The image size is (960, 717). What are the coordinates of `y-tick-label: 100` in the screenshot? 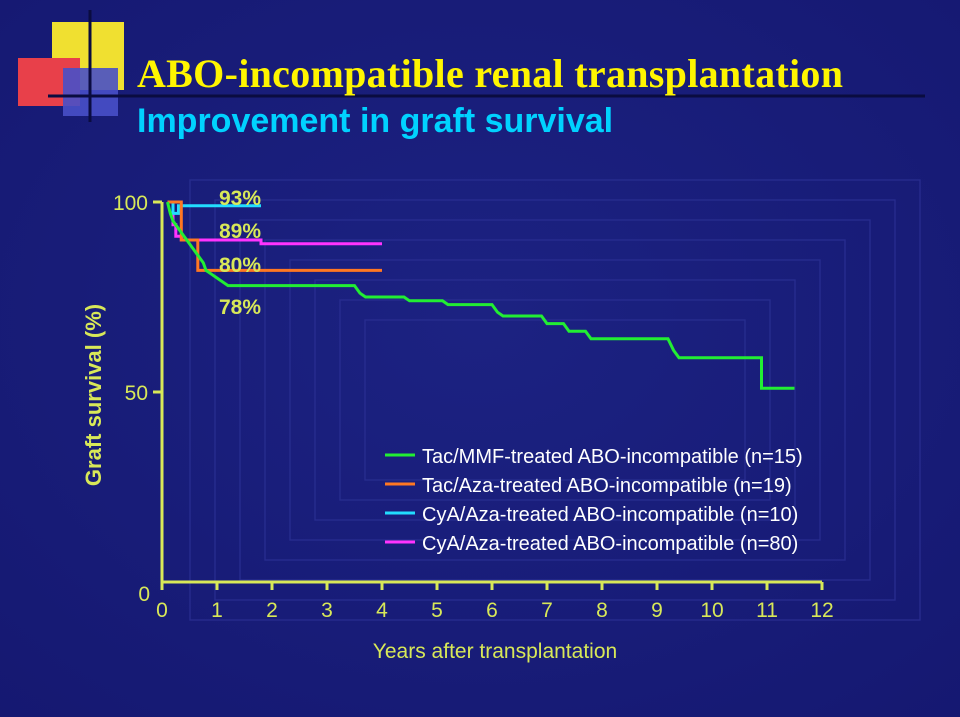 It's located at (130, 203).